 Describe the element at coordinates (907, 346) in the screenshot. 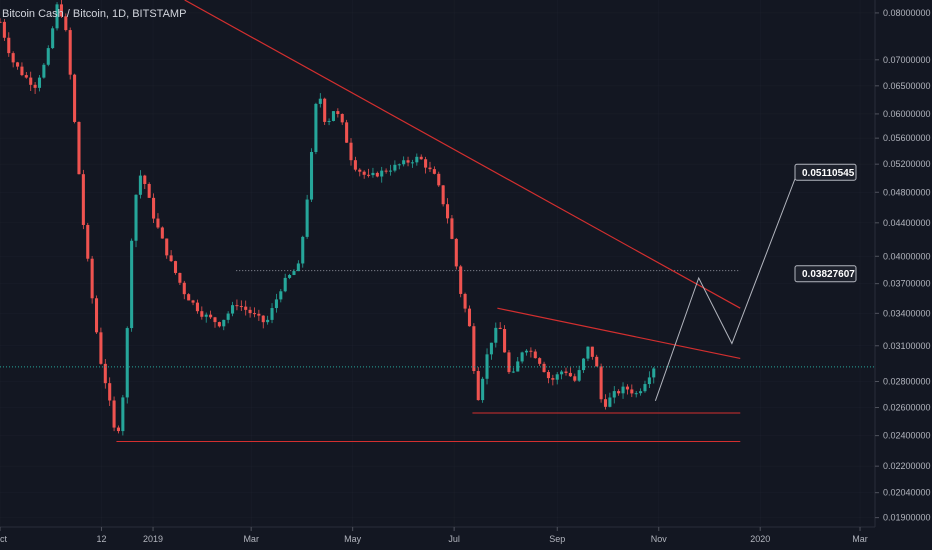

I see `price-tick-label: 0.03100000` at that location.